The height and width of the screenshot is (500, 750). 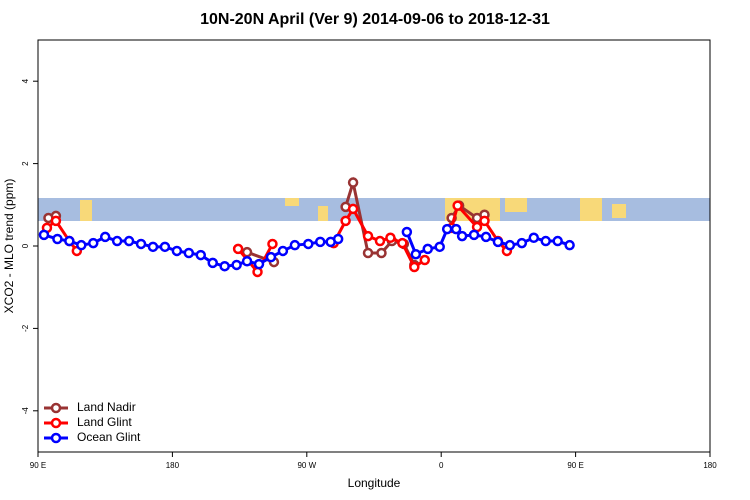 What do you see at coordinates (25, 80) in the screenshot?
I see `y-tick-label: 4` at bounding box center [25, 80].